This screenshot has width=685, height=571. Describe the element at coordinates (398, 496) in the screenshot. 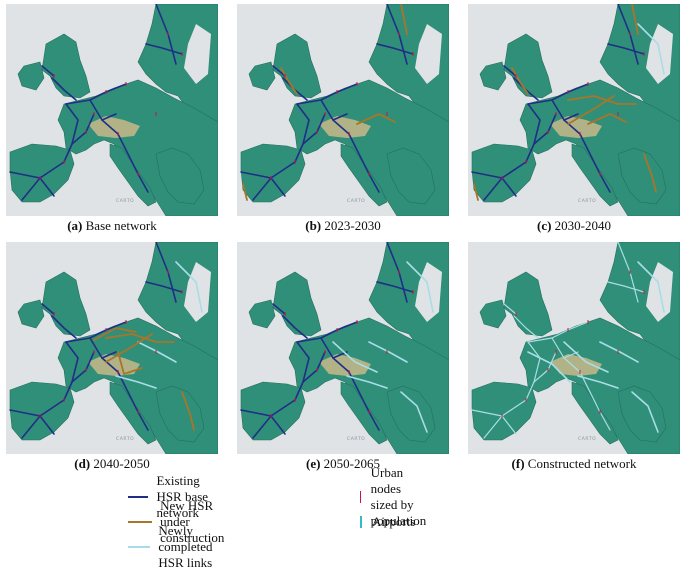

I see `legend-urban-label: Urban nodes sized by population` at that location.